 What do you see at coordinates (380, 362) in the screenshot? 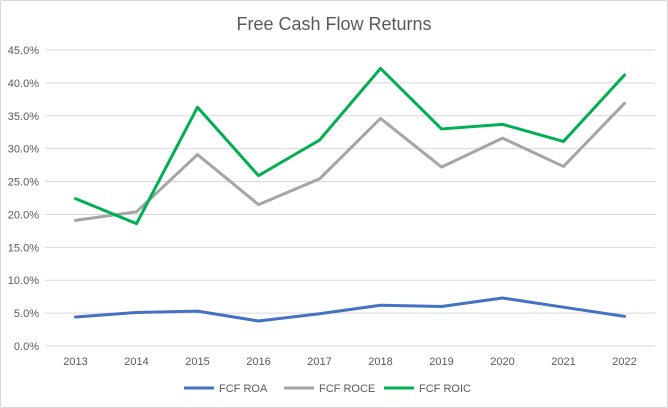
I see `x-tick-label: 2018` at bounding box center [380, 362].